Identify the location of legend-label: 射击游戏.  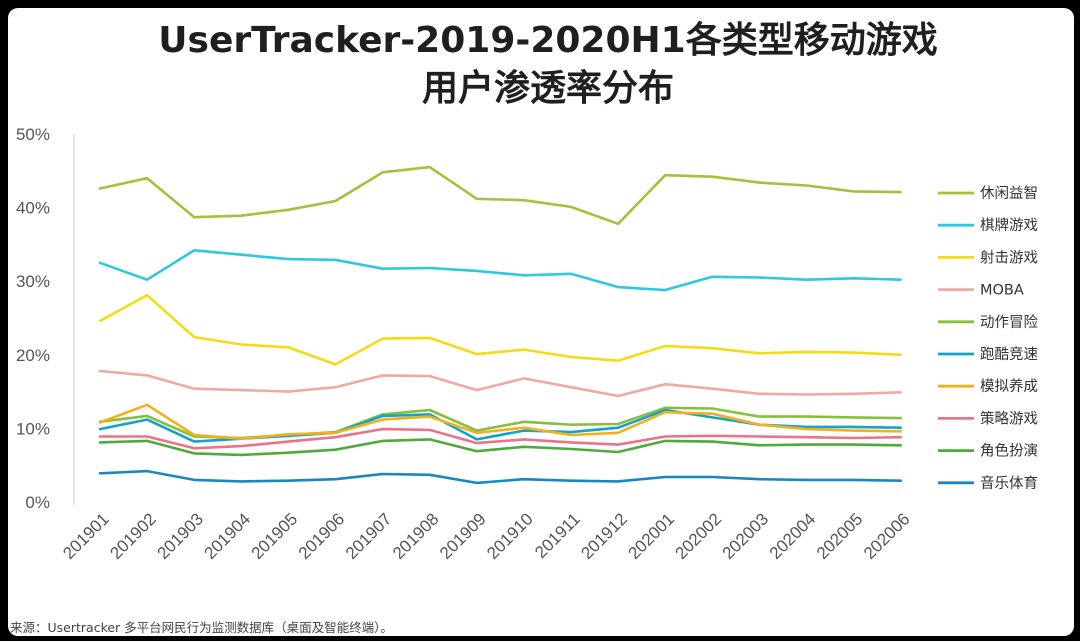
(1009, 257).